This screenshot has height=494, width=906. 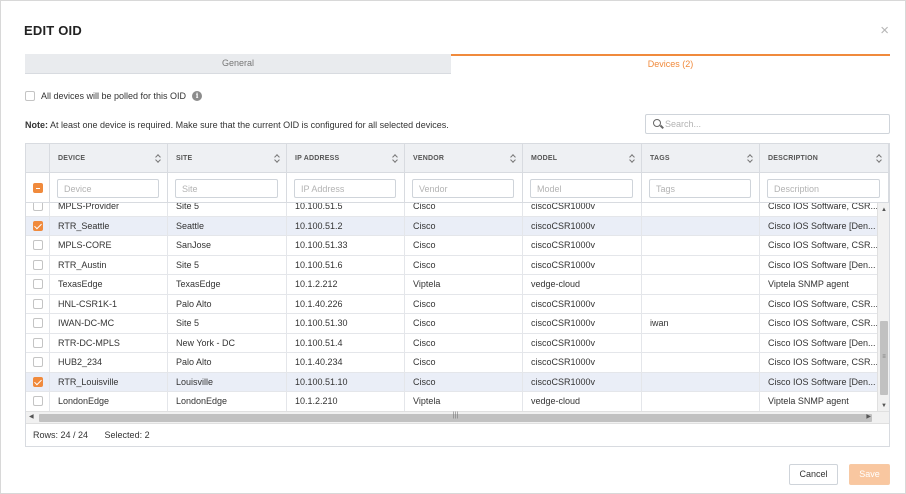 I want to click on vertical-scrollbar: ▲ ≡ ▼, so click(x=883, y=307).